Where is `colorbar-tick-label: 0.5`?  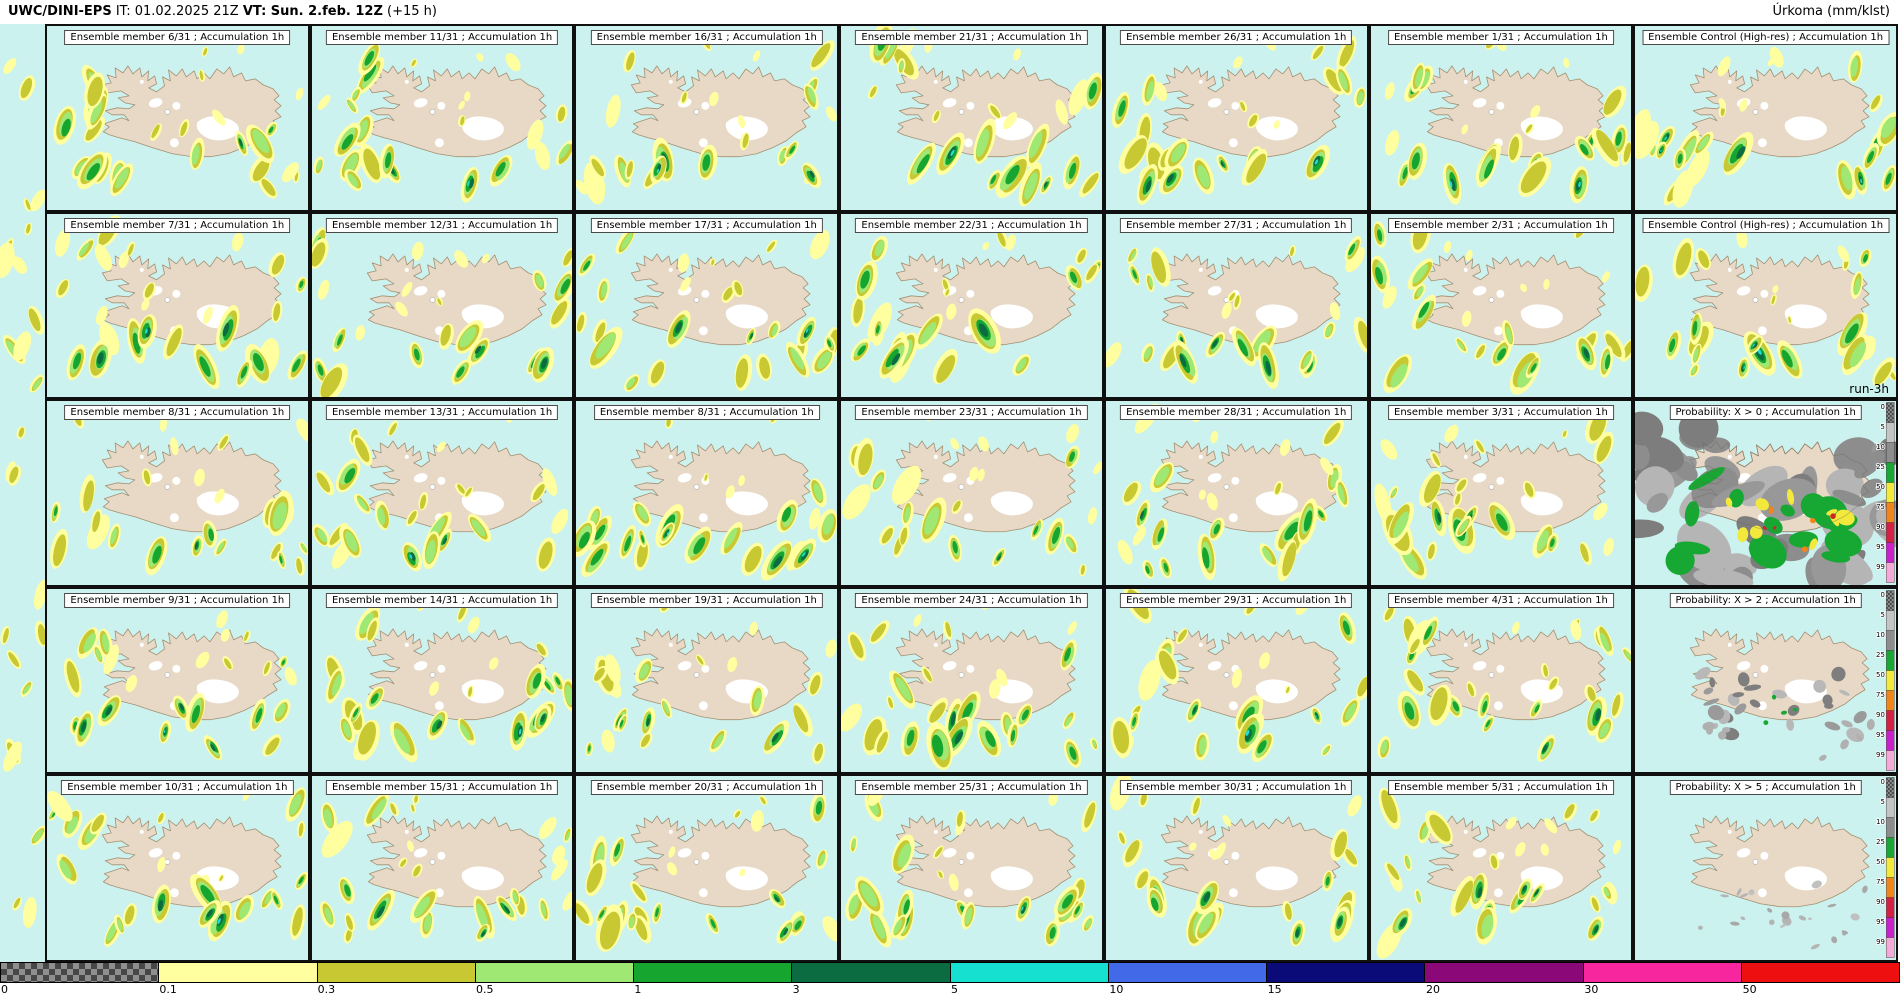
colorbar-tick-label: 0.5 is located at coordinates (485, 989).